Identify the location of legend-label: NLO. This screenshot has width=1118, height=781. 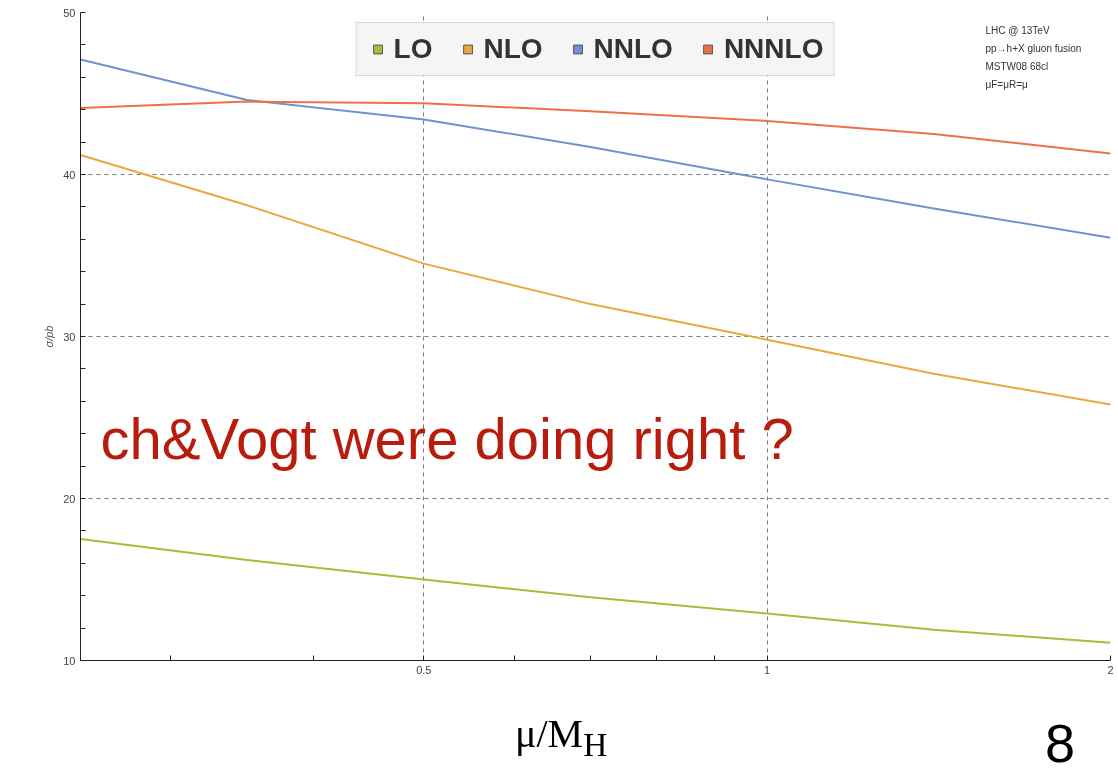
(513, 49).